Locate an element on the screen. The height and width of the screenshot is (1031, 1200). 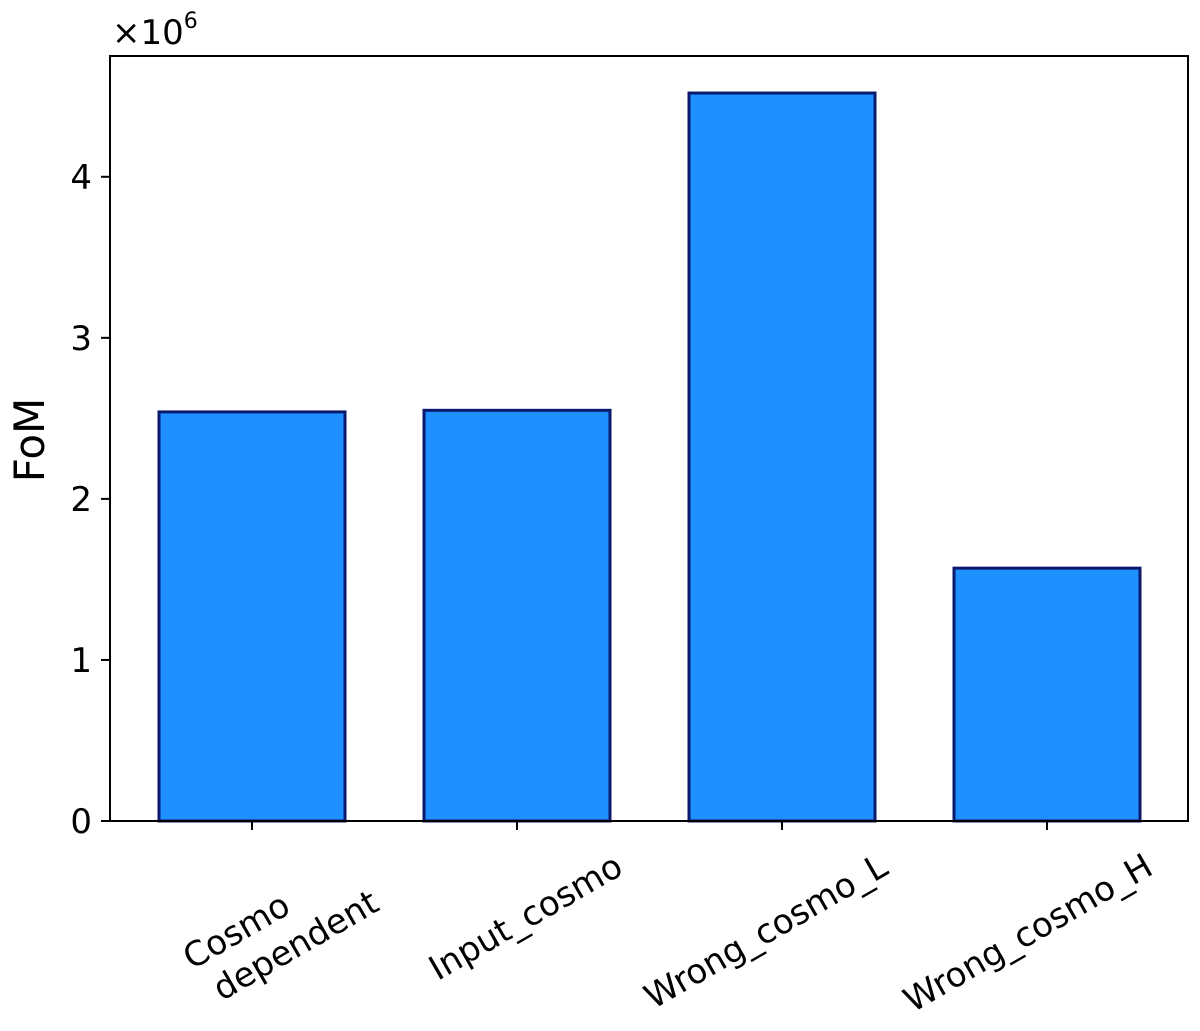
y-tick-label-1: 1 is located at coordinates (81, 661).